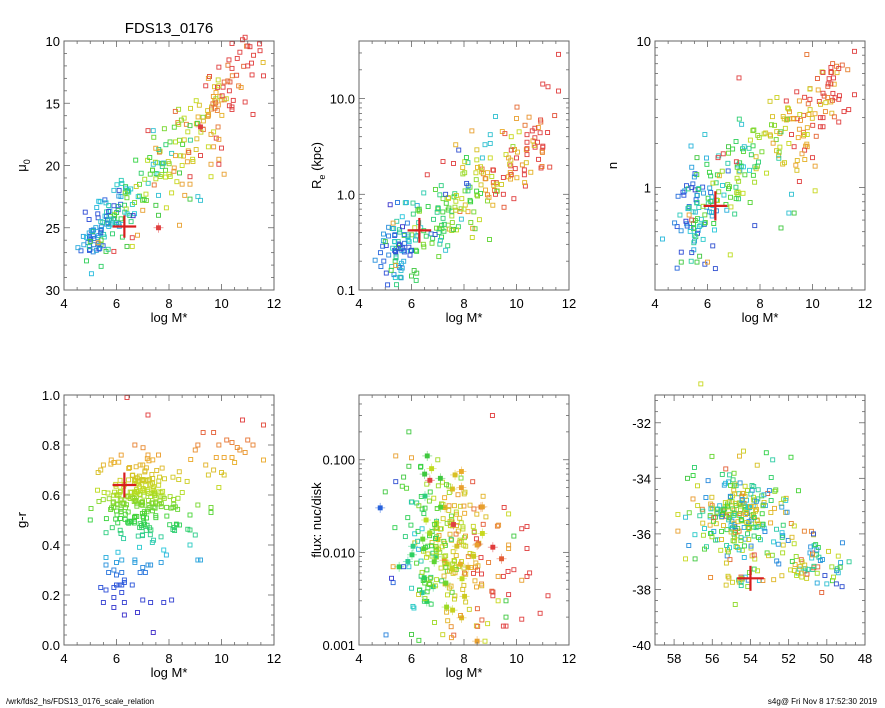  What do you see at coordinates (641, 534) in the screenshot?
I see `y-tick-label: -36` at bounding box center [641, 534].